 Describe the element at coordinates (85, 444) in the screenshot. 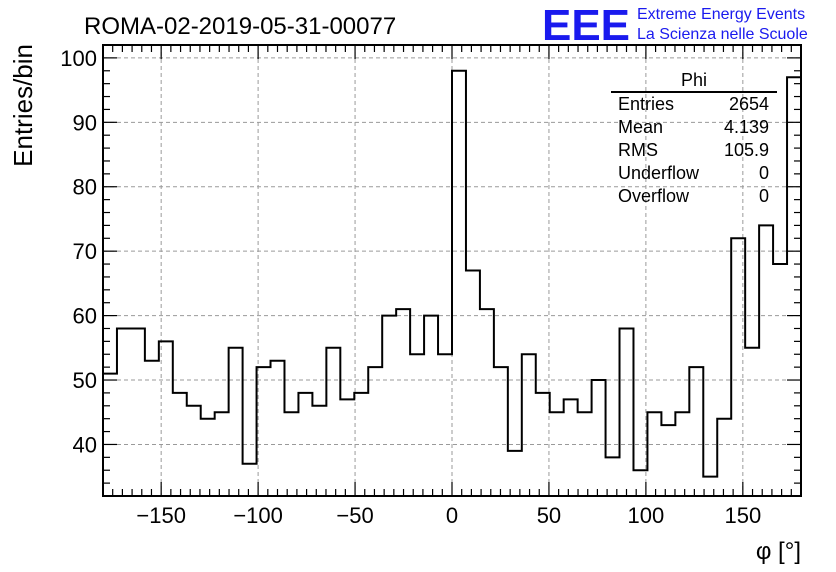

I see `y-tick-label: 40` at that location.